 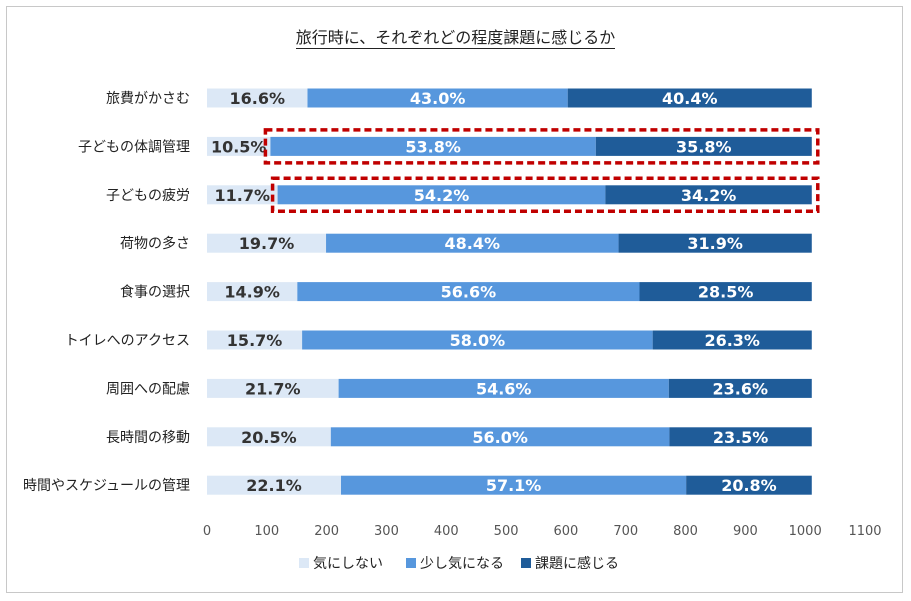 I want to click on category-label: 食事の選択, so click(x=155, y=292).